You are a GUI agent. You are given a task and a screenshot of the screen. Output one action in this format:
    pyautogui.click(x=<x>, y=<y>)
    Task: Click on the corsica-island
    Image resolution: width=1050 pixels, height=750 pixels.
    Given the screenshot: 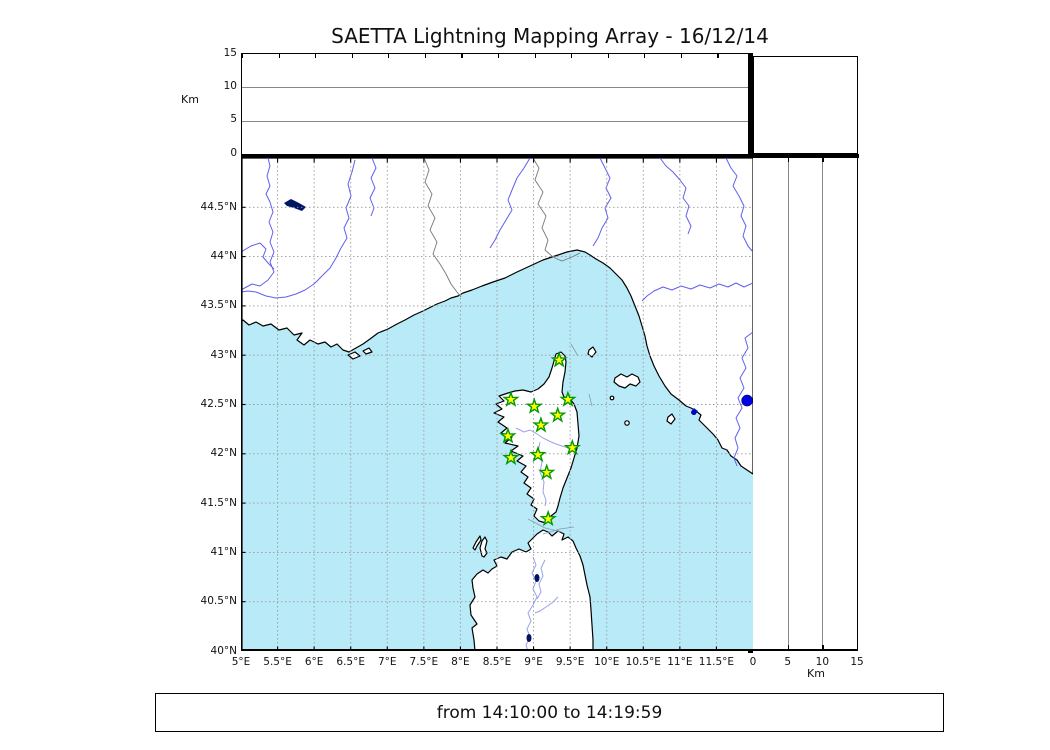 What is the action you would take?
    pyautogui.click(x=536, y=437)
    